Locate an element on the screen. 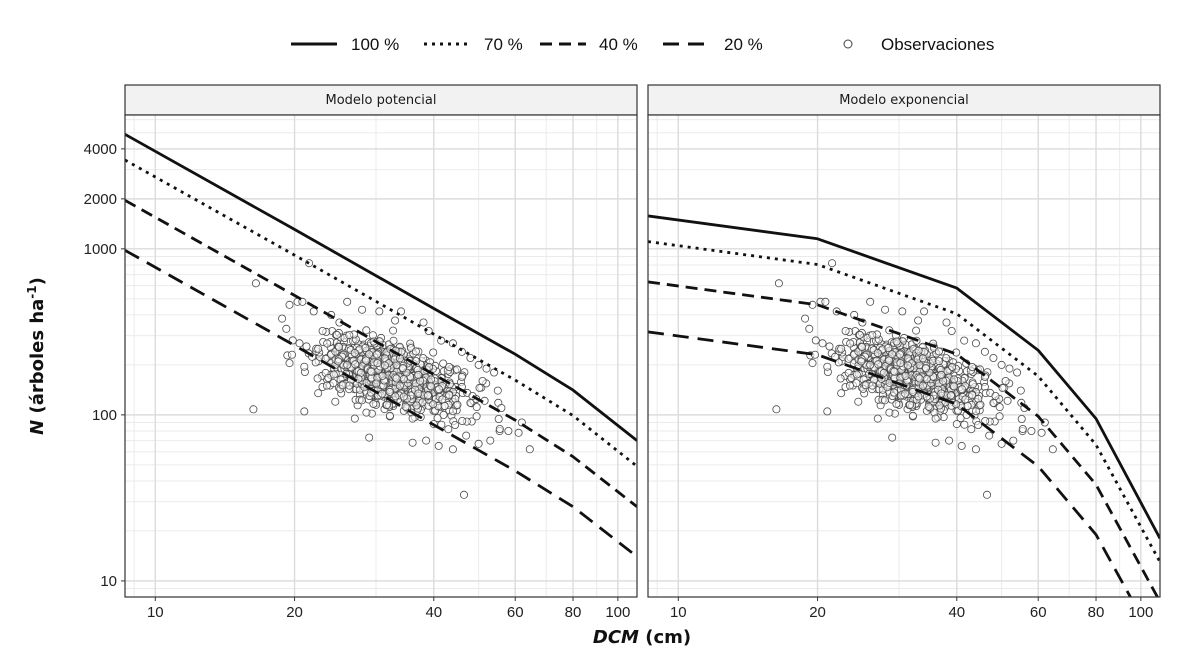 The width and height of the screenshot is (1192, 657). panel-potencial-title: Modelo potencial is located at coordinates (381, 100).